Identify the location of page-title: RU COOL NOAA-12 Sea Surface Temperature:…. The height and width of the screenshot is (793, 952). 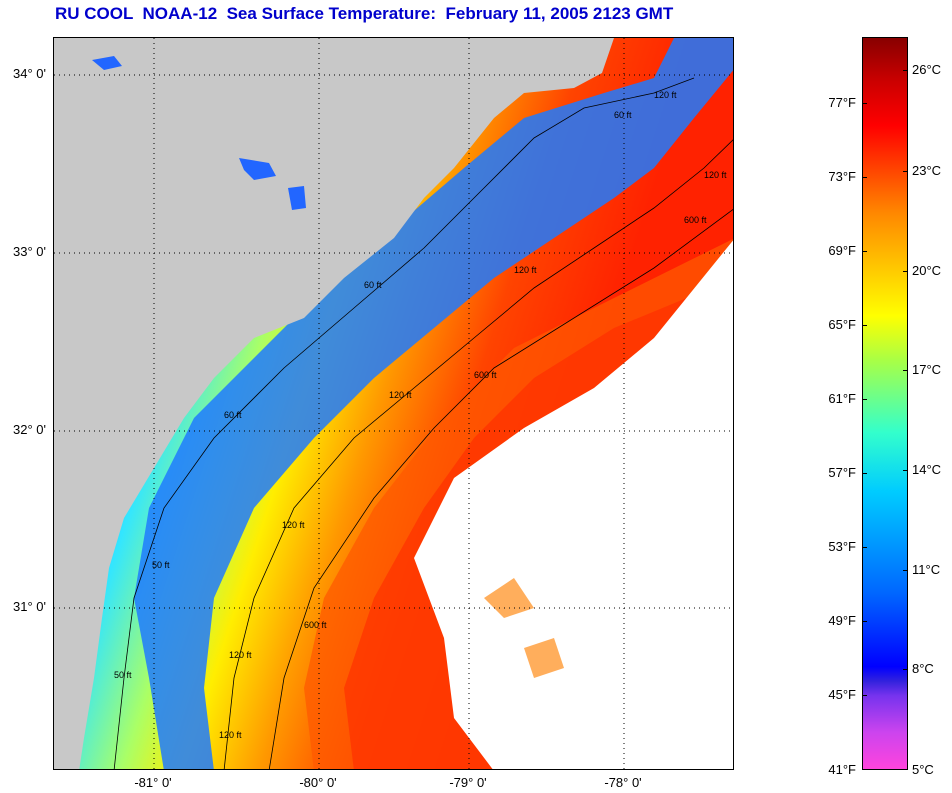
(364, 13).